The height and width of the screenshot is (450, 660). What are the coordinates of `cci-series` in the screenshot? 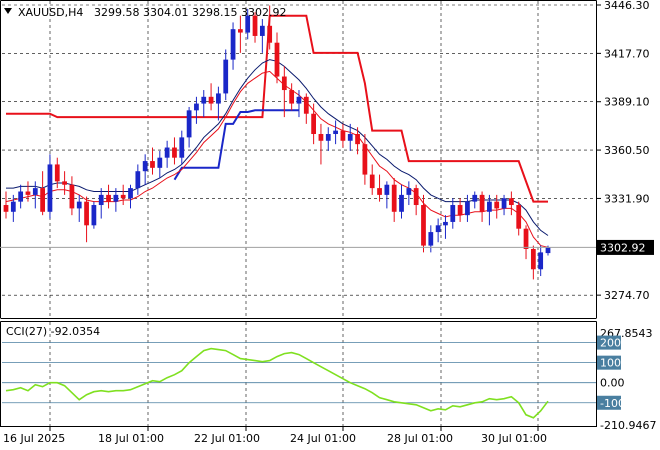 It's located at (277, 383).